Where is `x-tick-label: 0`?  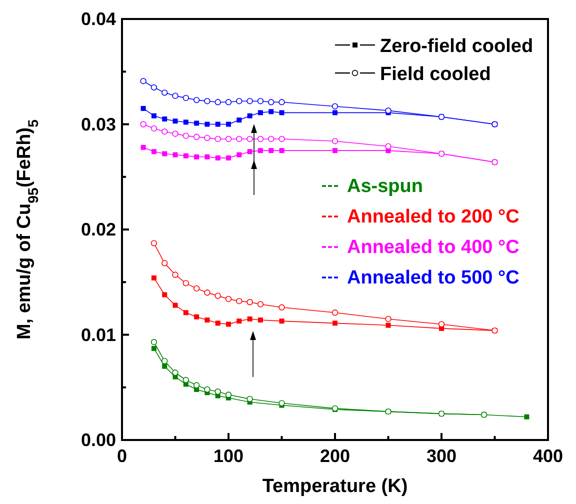
x-tick-label: 0 is located at coordinates (122, 456).